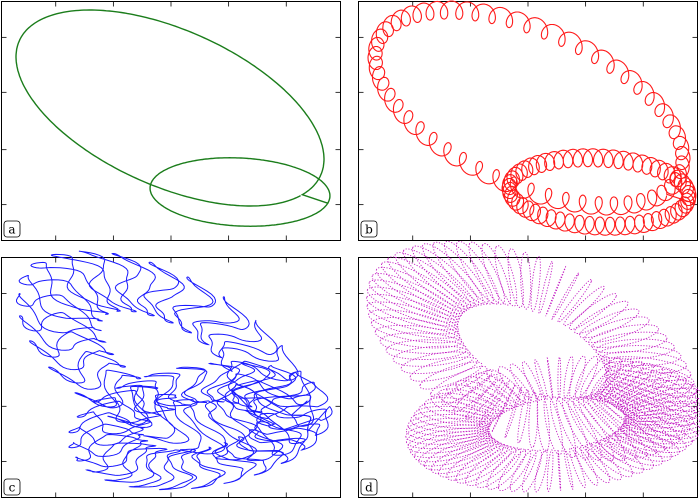 Image resolution: width=700 pixels, height=500 pixels. I want to click on panel-c-label-badge: c, so click(12, 487).